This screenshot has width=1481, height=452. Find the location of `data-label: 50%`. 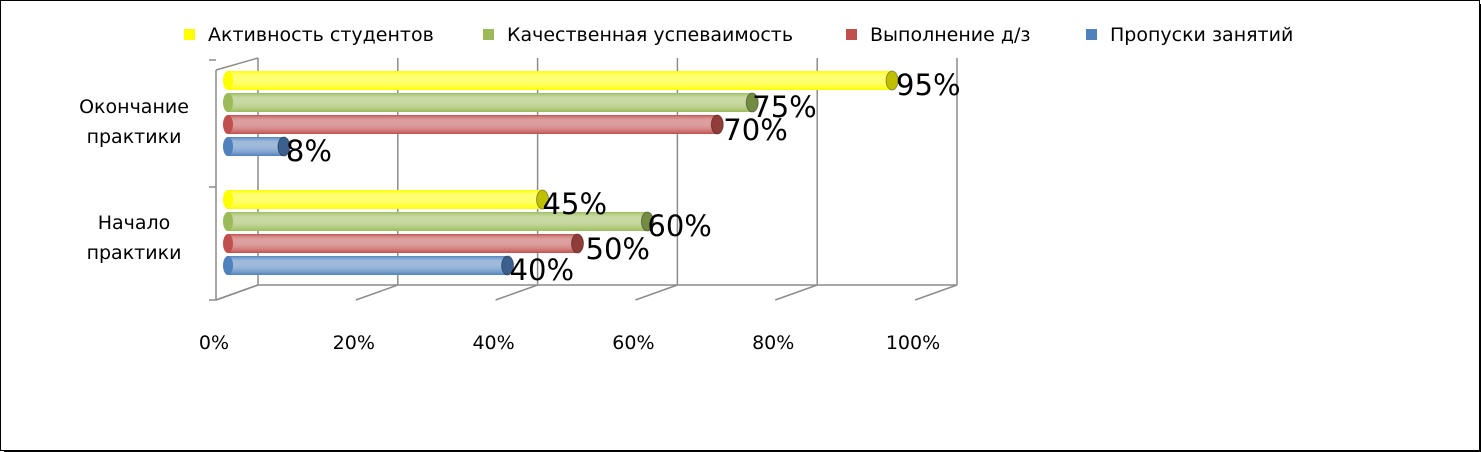

data-label: 50% is located at coordinates (618, 249).